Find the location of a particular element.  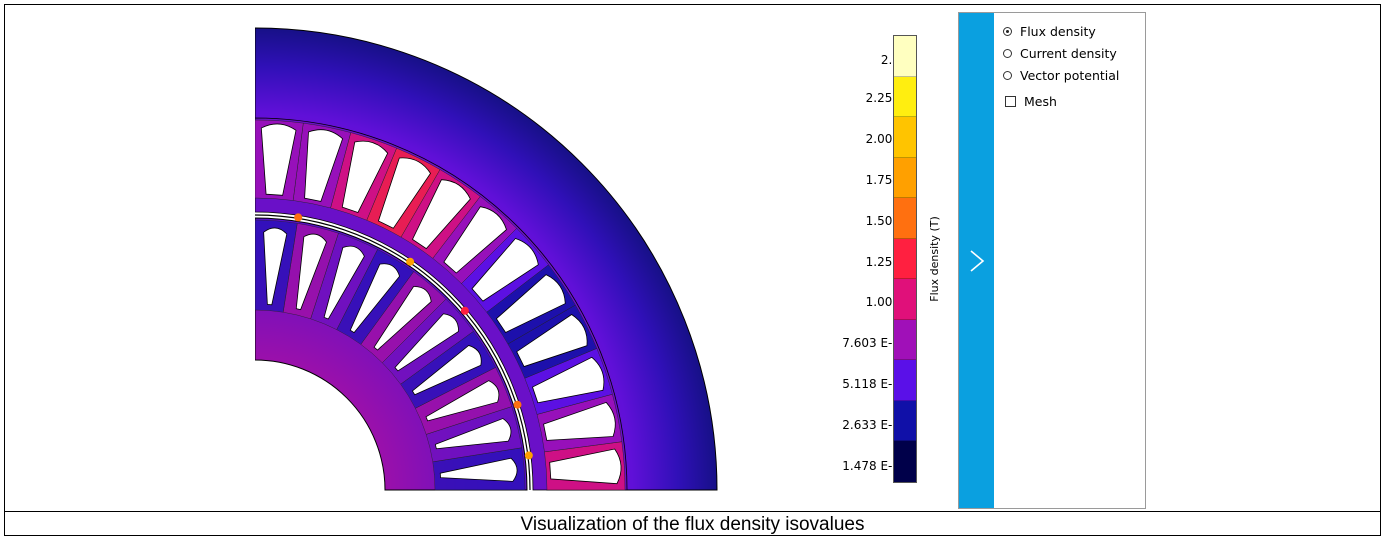

colorbar-label: 1.506 is located at coordinates (882, 221).